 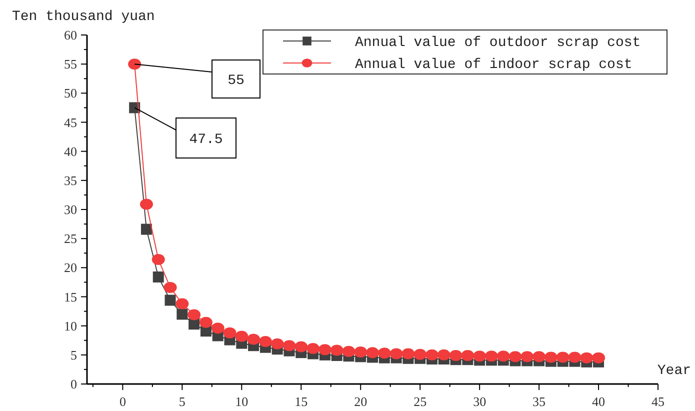 I want to click on x-tick-label: 15, so click(x=301, y=401).